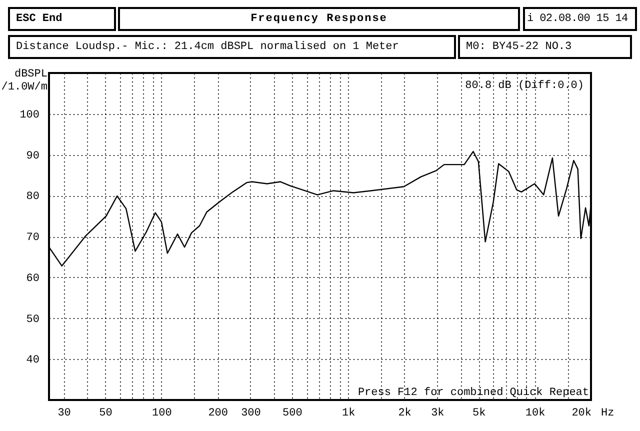  I want to click on x-tick-label: 300, so click(251, 414).